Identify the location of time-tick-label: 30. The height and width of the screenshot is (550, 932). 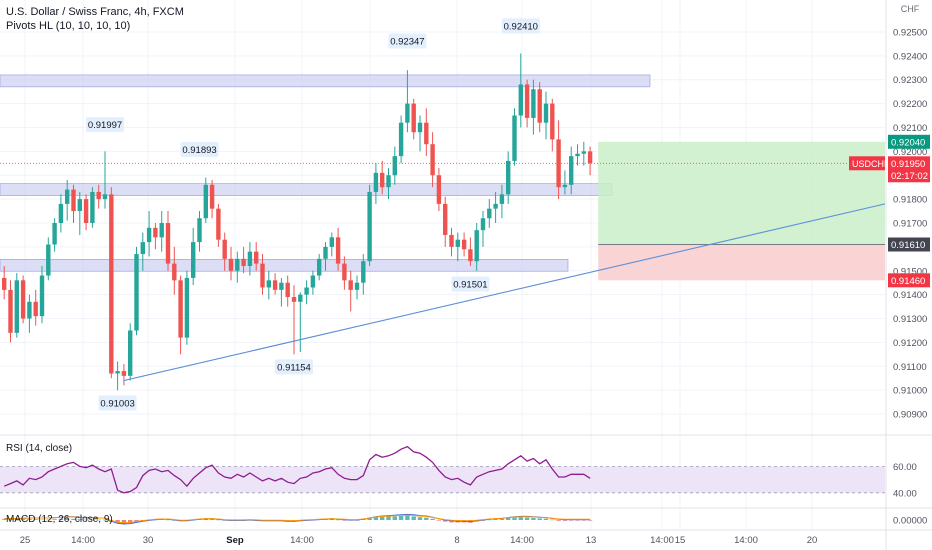
(148, 540).